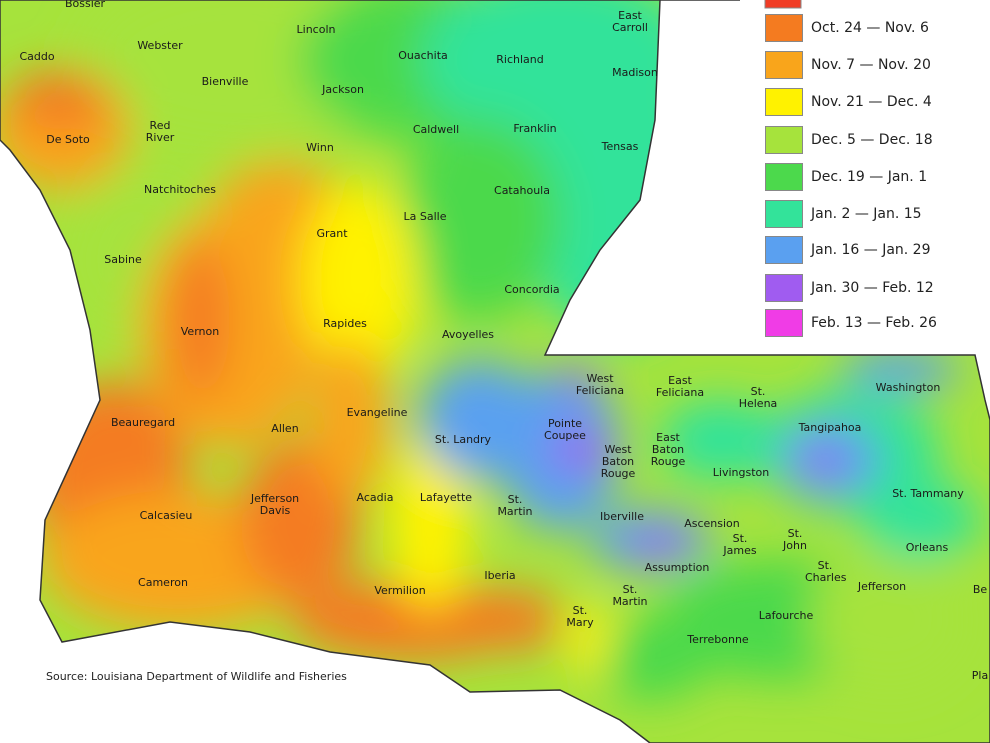 The image size is (990, 743). What do you see at coordinates (622, 516) in the screenshot?
I see `parish-label: Iberville` at bounding box center [622, 516].